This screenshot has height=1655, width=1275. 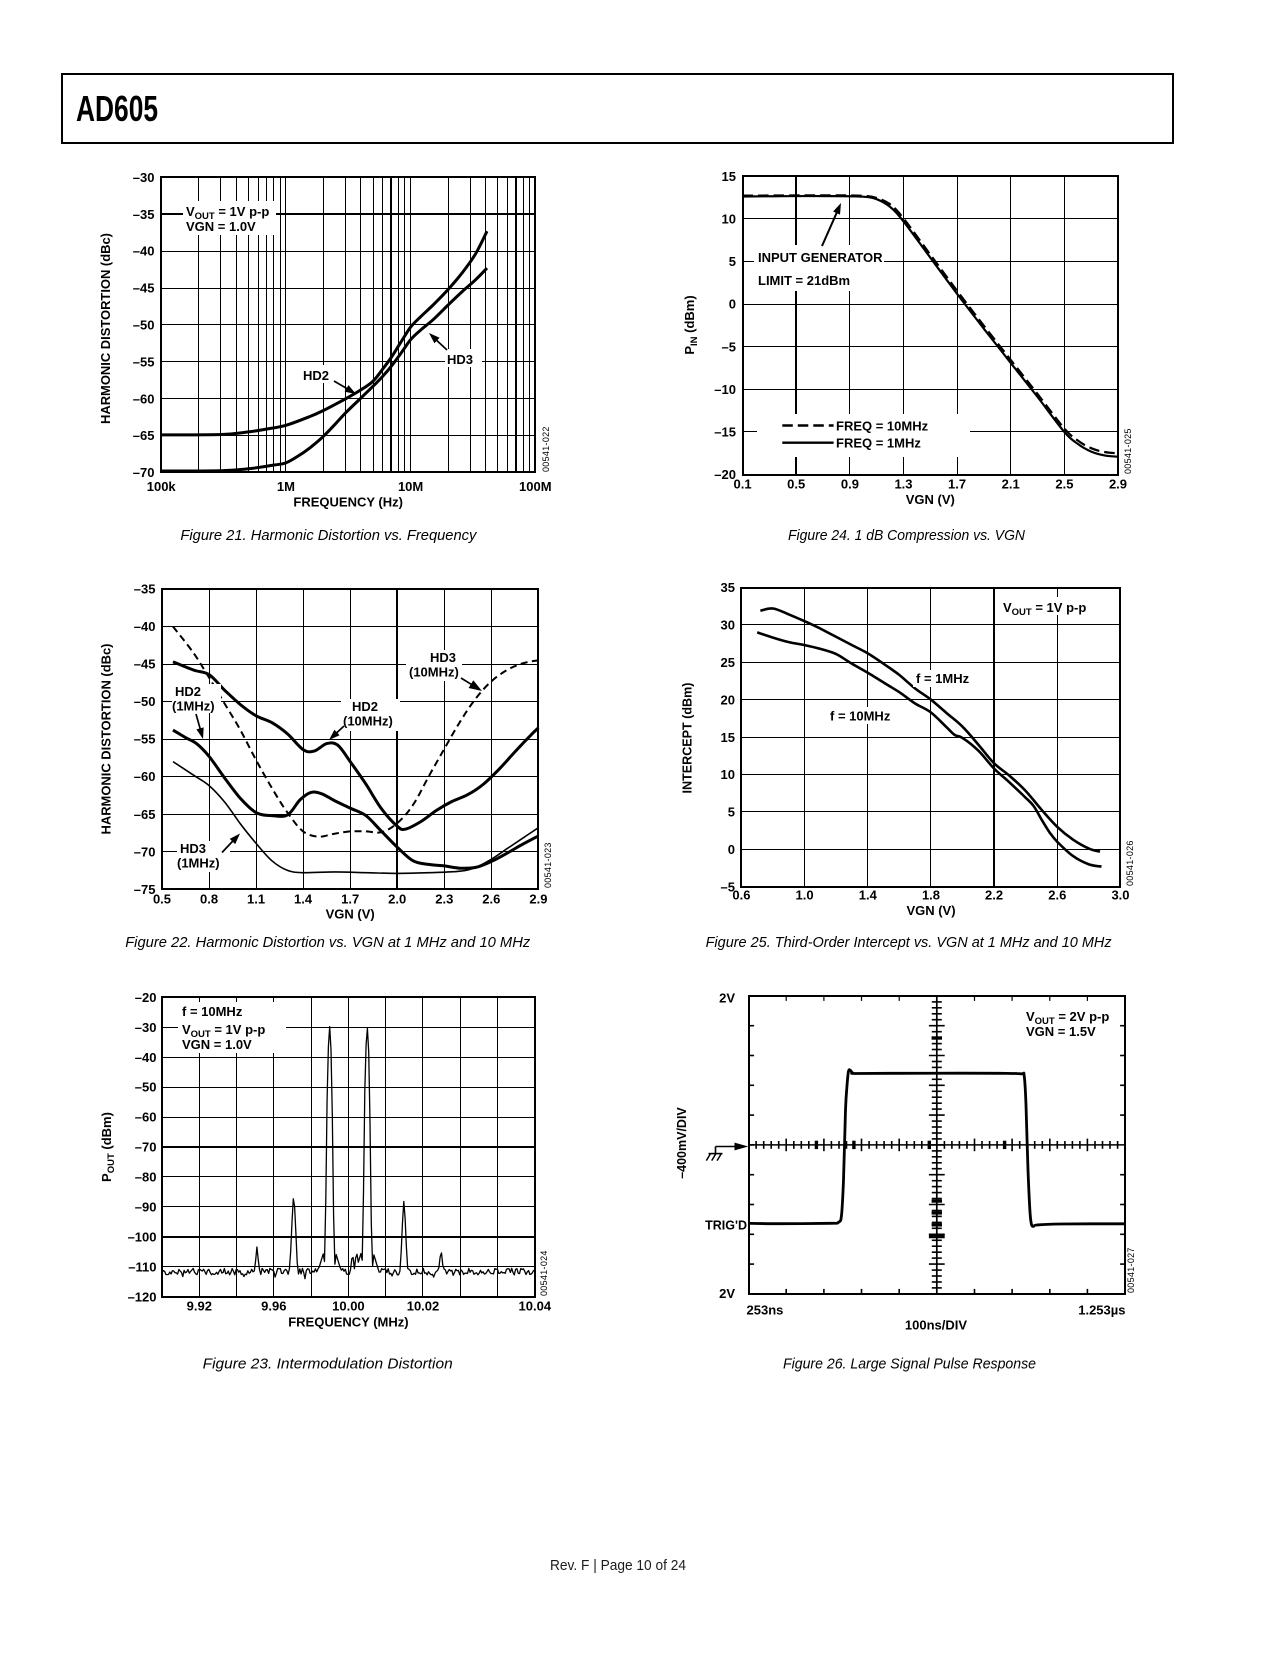 What do you see at coordinates (682, 1143) in the screenshot?
I see `svg-text: –400mV/DIV` at bounding box center [682, 1143].